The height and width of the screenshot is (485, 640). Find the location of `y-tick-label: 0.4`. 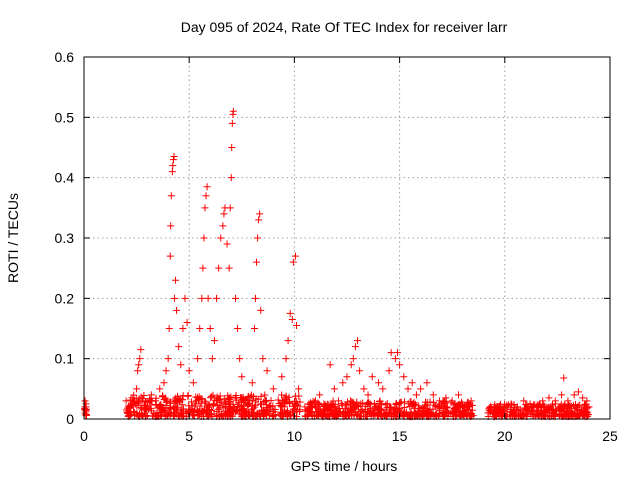

y-tick-label: 0.4 is located at coordinates (65, 178).